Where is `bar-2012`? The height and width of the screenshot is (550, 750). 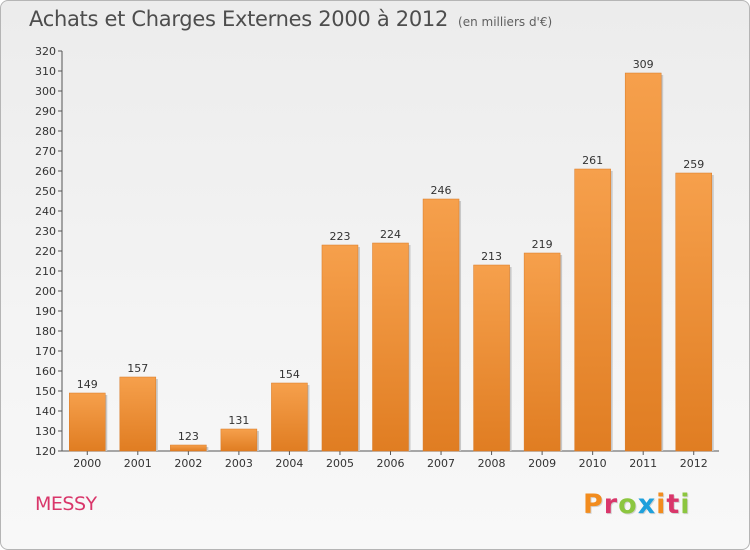 bar-2012 is located at coordinates (693, 312).